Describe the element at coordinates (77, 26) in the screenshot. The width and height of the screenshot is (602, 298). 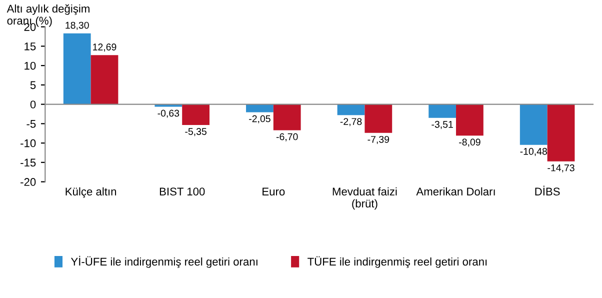
I see `data-label: 18,30` at that location.